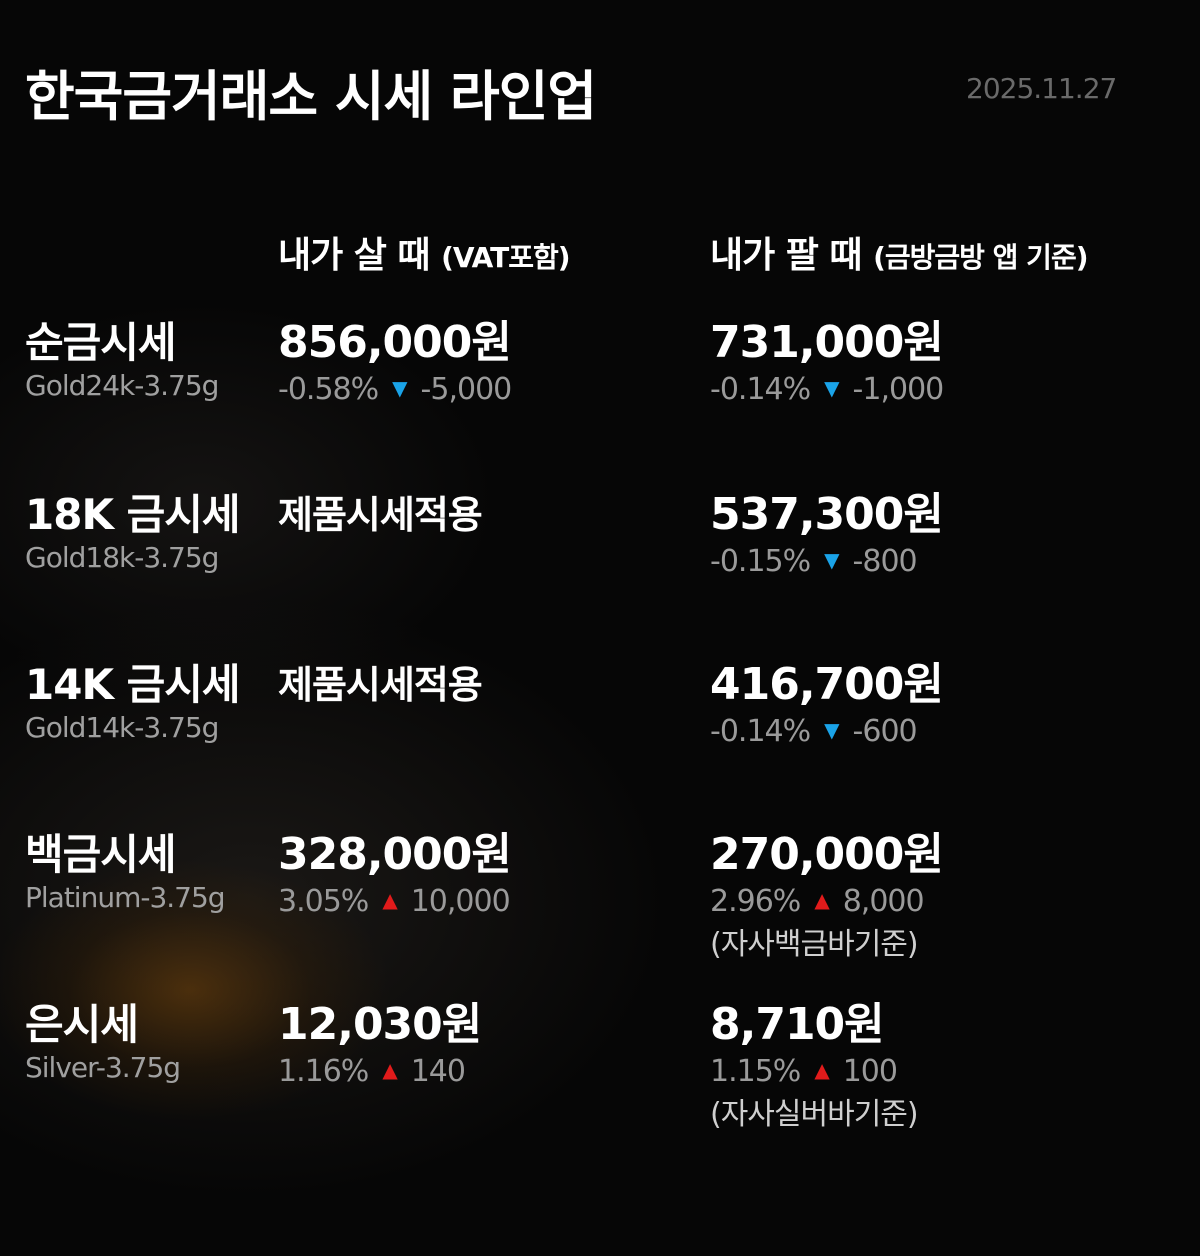 The height and width of the screenshot is (1256, 1200). Describe the element at coordinates (122, 385) in the screenshot. I see `metal-spec: Gold24k-3.75g` at that location.